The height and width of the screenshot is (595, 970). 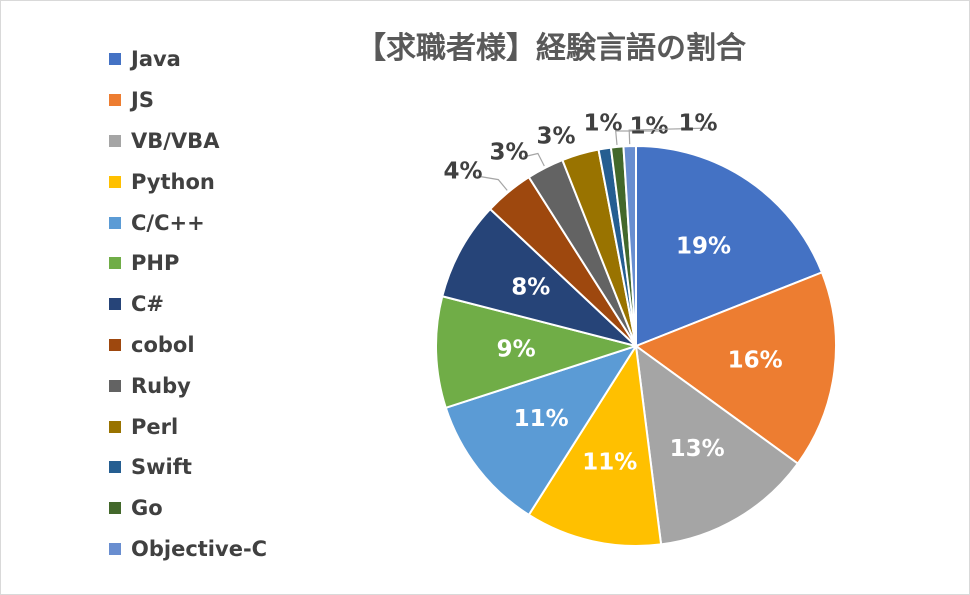 What do you see at coordinates (188, 508) in the screenshot?
I see `legend-item-go: Go` at bounding box center [188, 508].